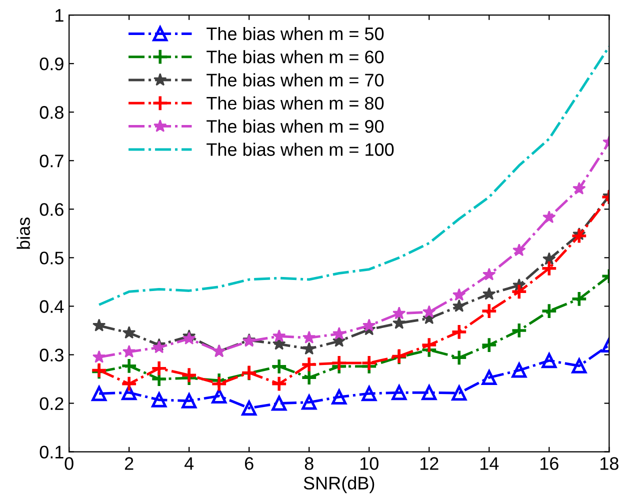 The image size is (628, 502). What do you see at coordinates (52, 355) in the screenshot?
I see `y-tick-label: 0.3` at bounding box center [52, 355].